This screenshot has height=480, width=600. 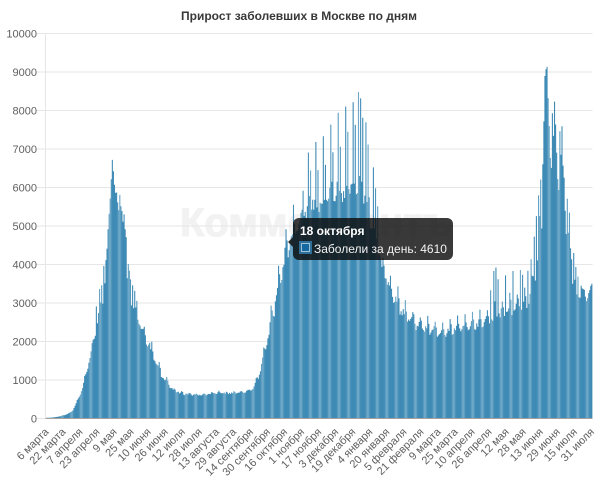 What do you see at coordinates (25, 304) in the screenshot?
I see `svg-text: 3000` at bounding box center [25, 304].